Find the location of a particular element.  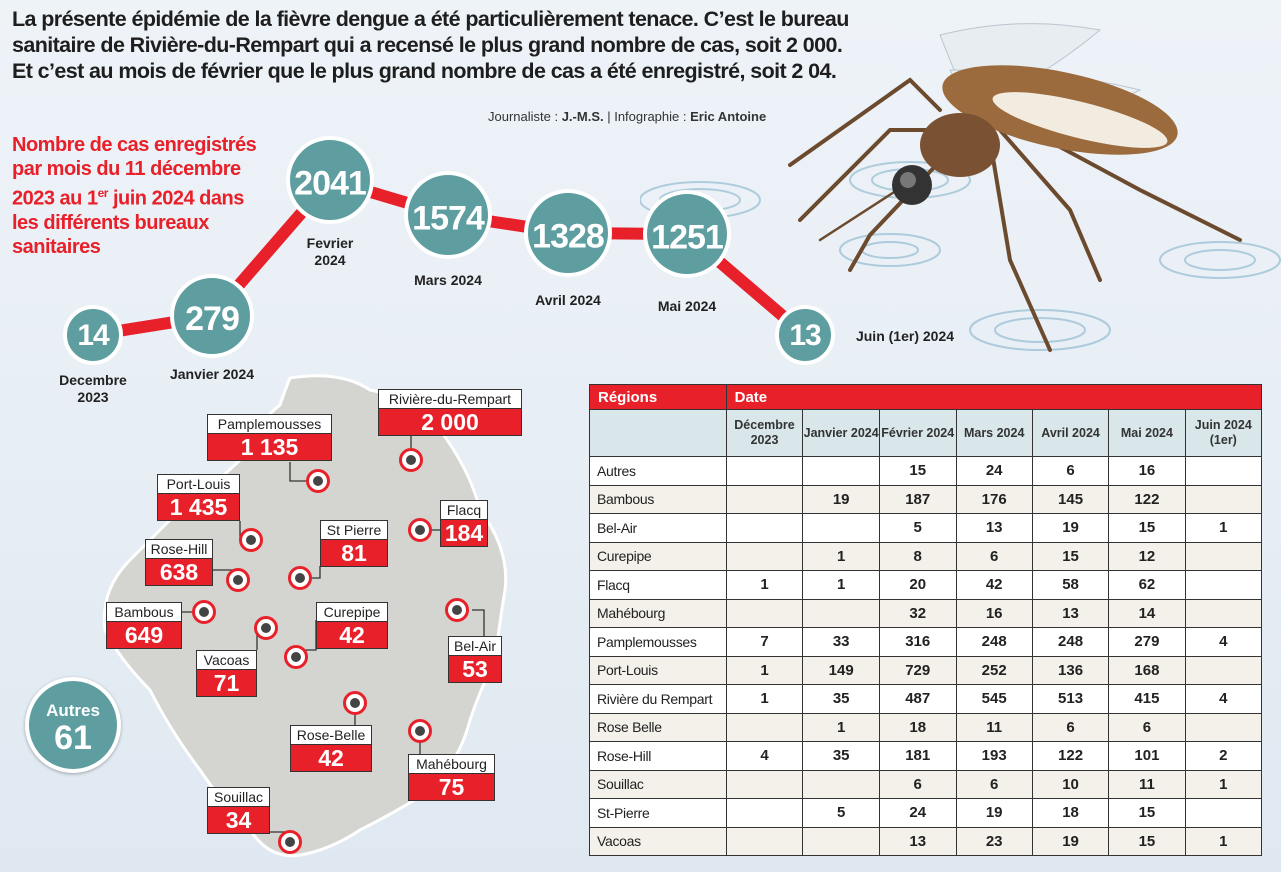

region-name: Mahébourg is located at coordinates (451, 764).